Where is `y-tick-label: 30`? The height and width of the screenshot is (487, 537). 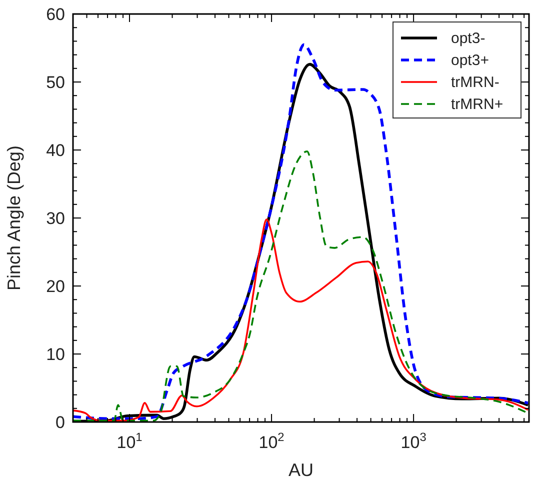
y-tick-label: 30 is located at coordinates (55, 218).